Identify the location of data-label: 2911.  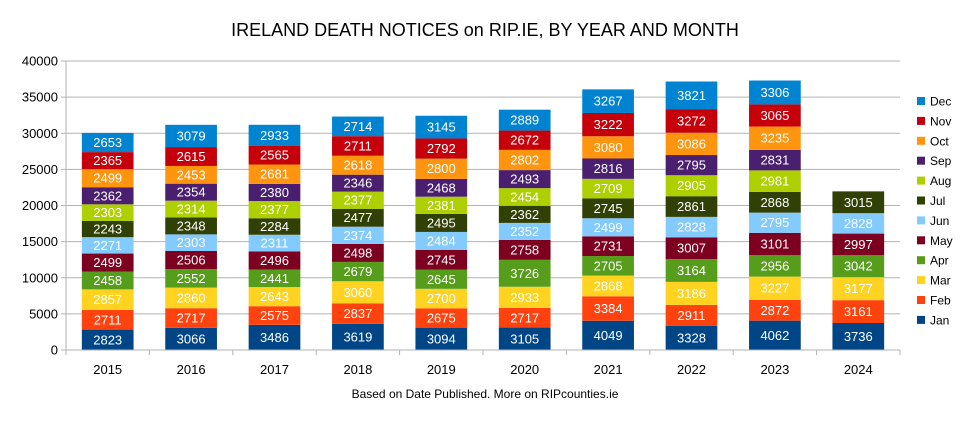
(692, 315).